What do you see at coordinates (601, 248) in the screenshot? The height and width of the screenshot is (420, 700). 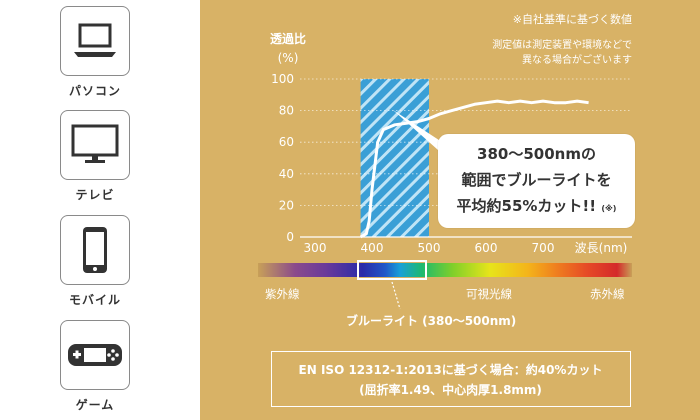 I see `x-axis-label: 波長(nm)` at bounding box center [601, 248].